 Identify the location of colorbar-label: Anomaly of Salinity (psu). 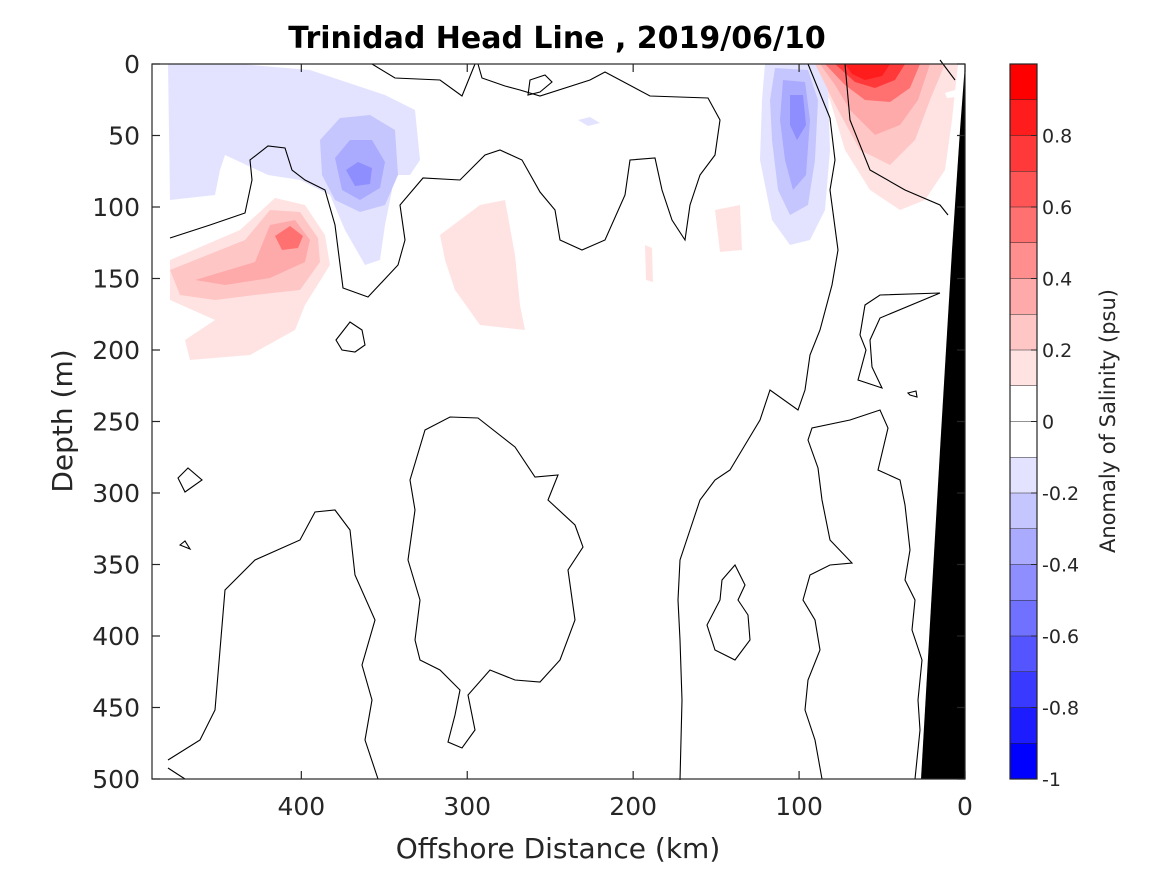
(1108, 421).